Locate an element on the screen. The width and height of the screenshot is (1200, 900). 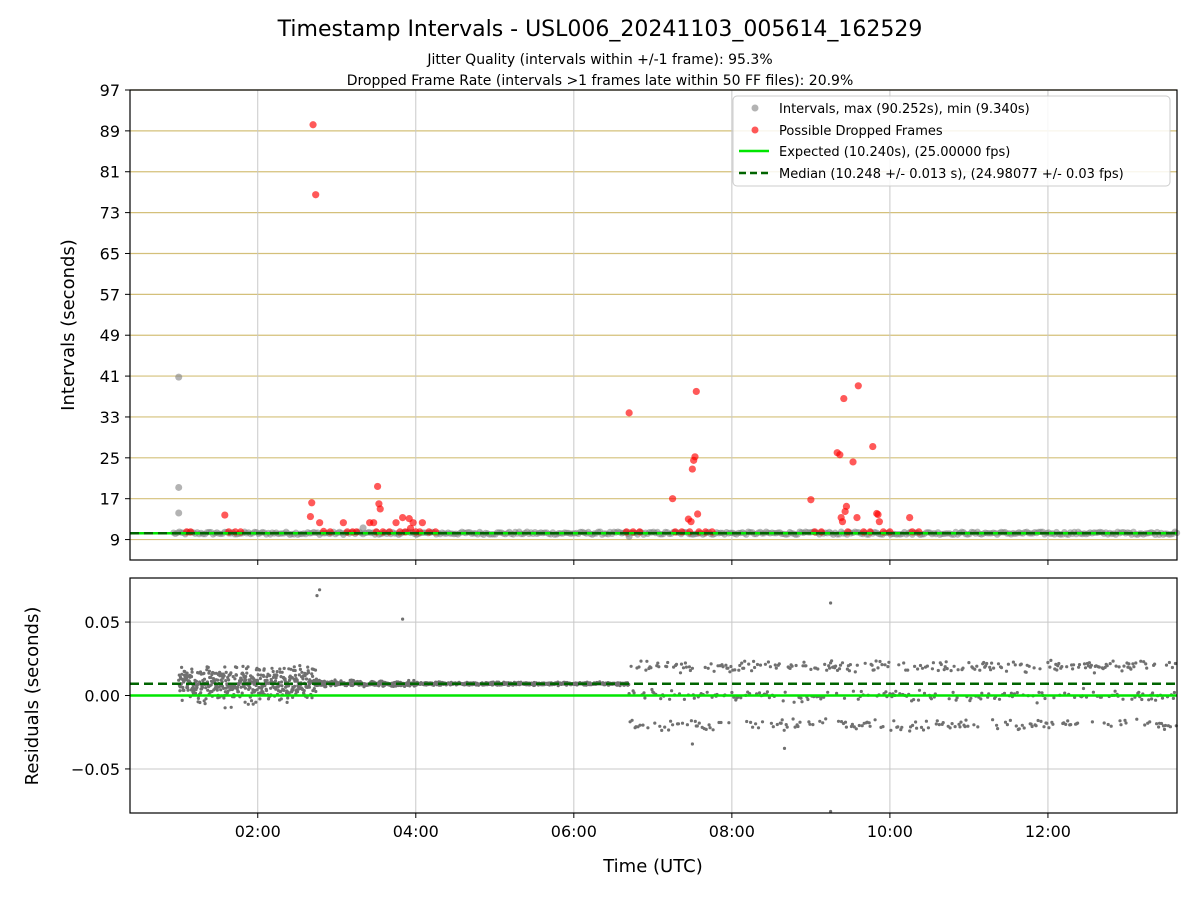
top-y-tick-label-9: 81 is located at coordinates (110, 172).